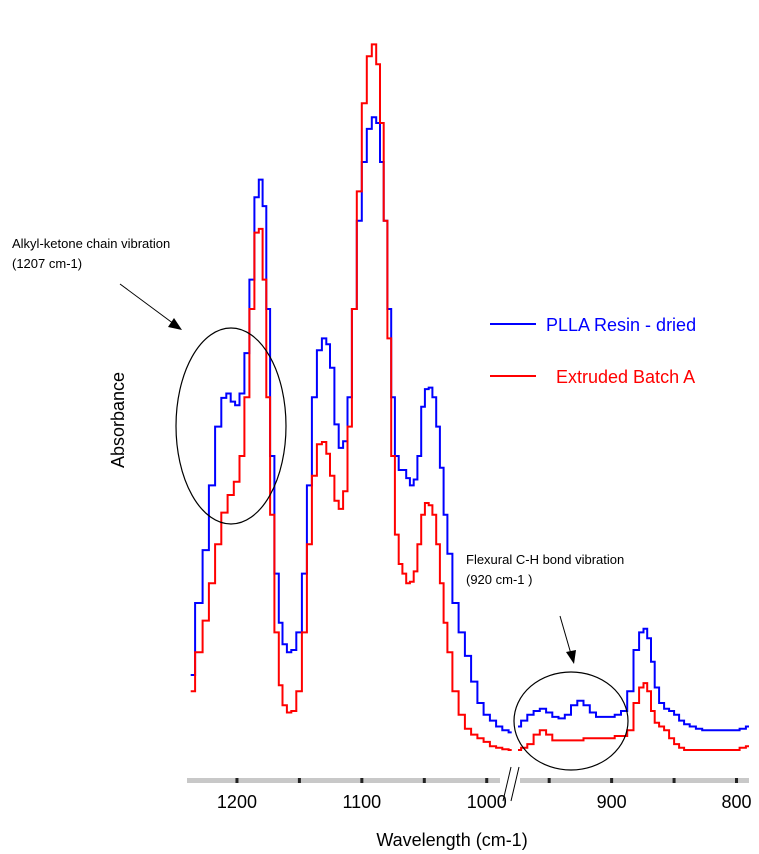 Image resolution: width=759 pixels, height=854 pixels. What do you see at coordinates (91, 243) in the screenshot?
I see `annotation-alkyl-ketone-title: Alkyl-ketone chain vibration` at bounding box center [91, 243].